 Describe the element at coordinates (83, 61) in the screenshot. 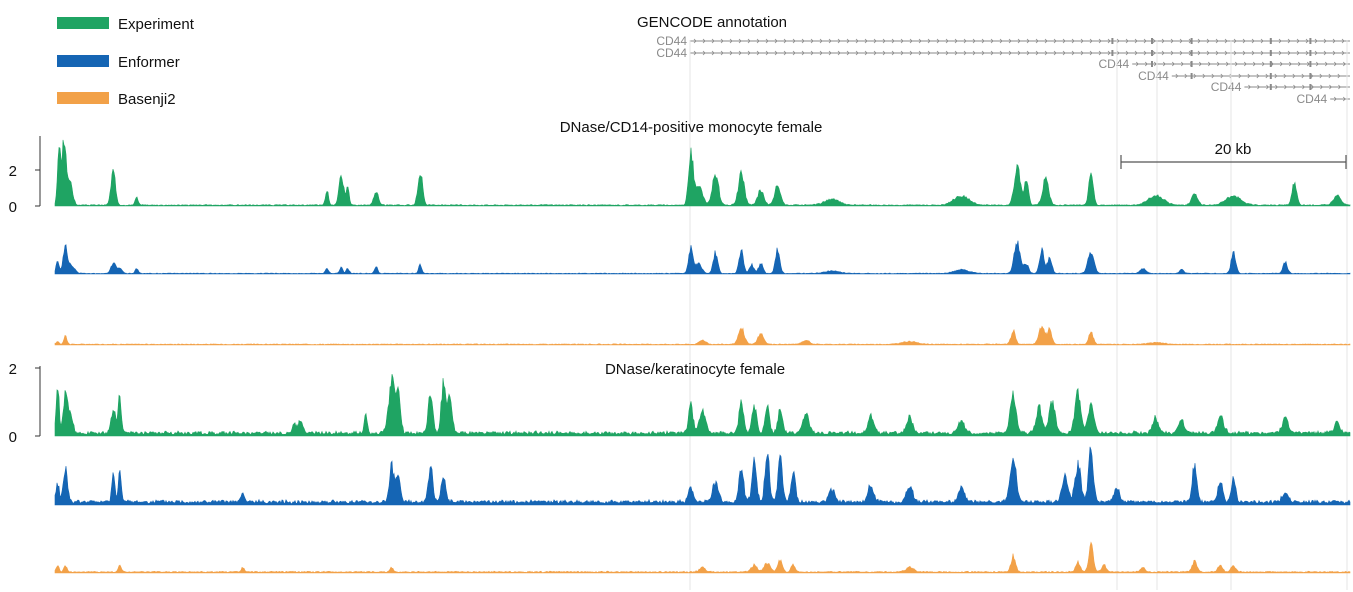

I see `legend-swatch-enformer` at that location.